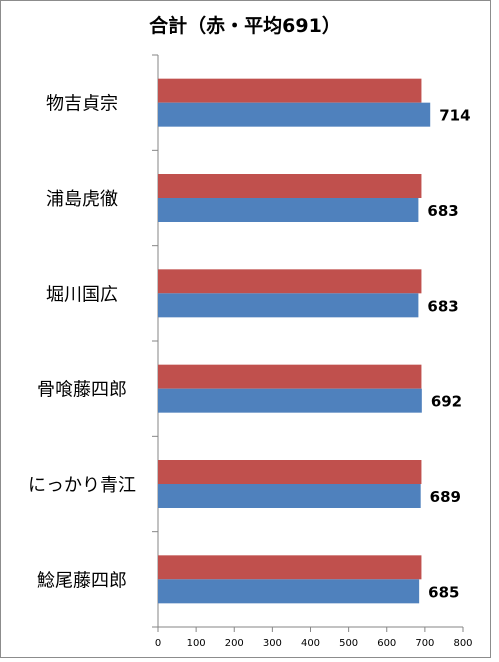  I want to click on x-tick-label: 0, so click(158, 643).